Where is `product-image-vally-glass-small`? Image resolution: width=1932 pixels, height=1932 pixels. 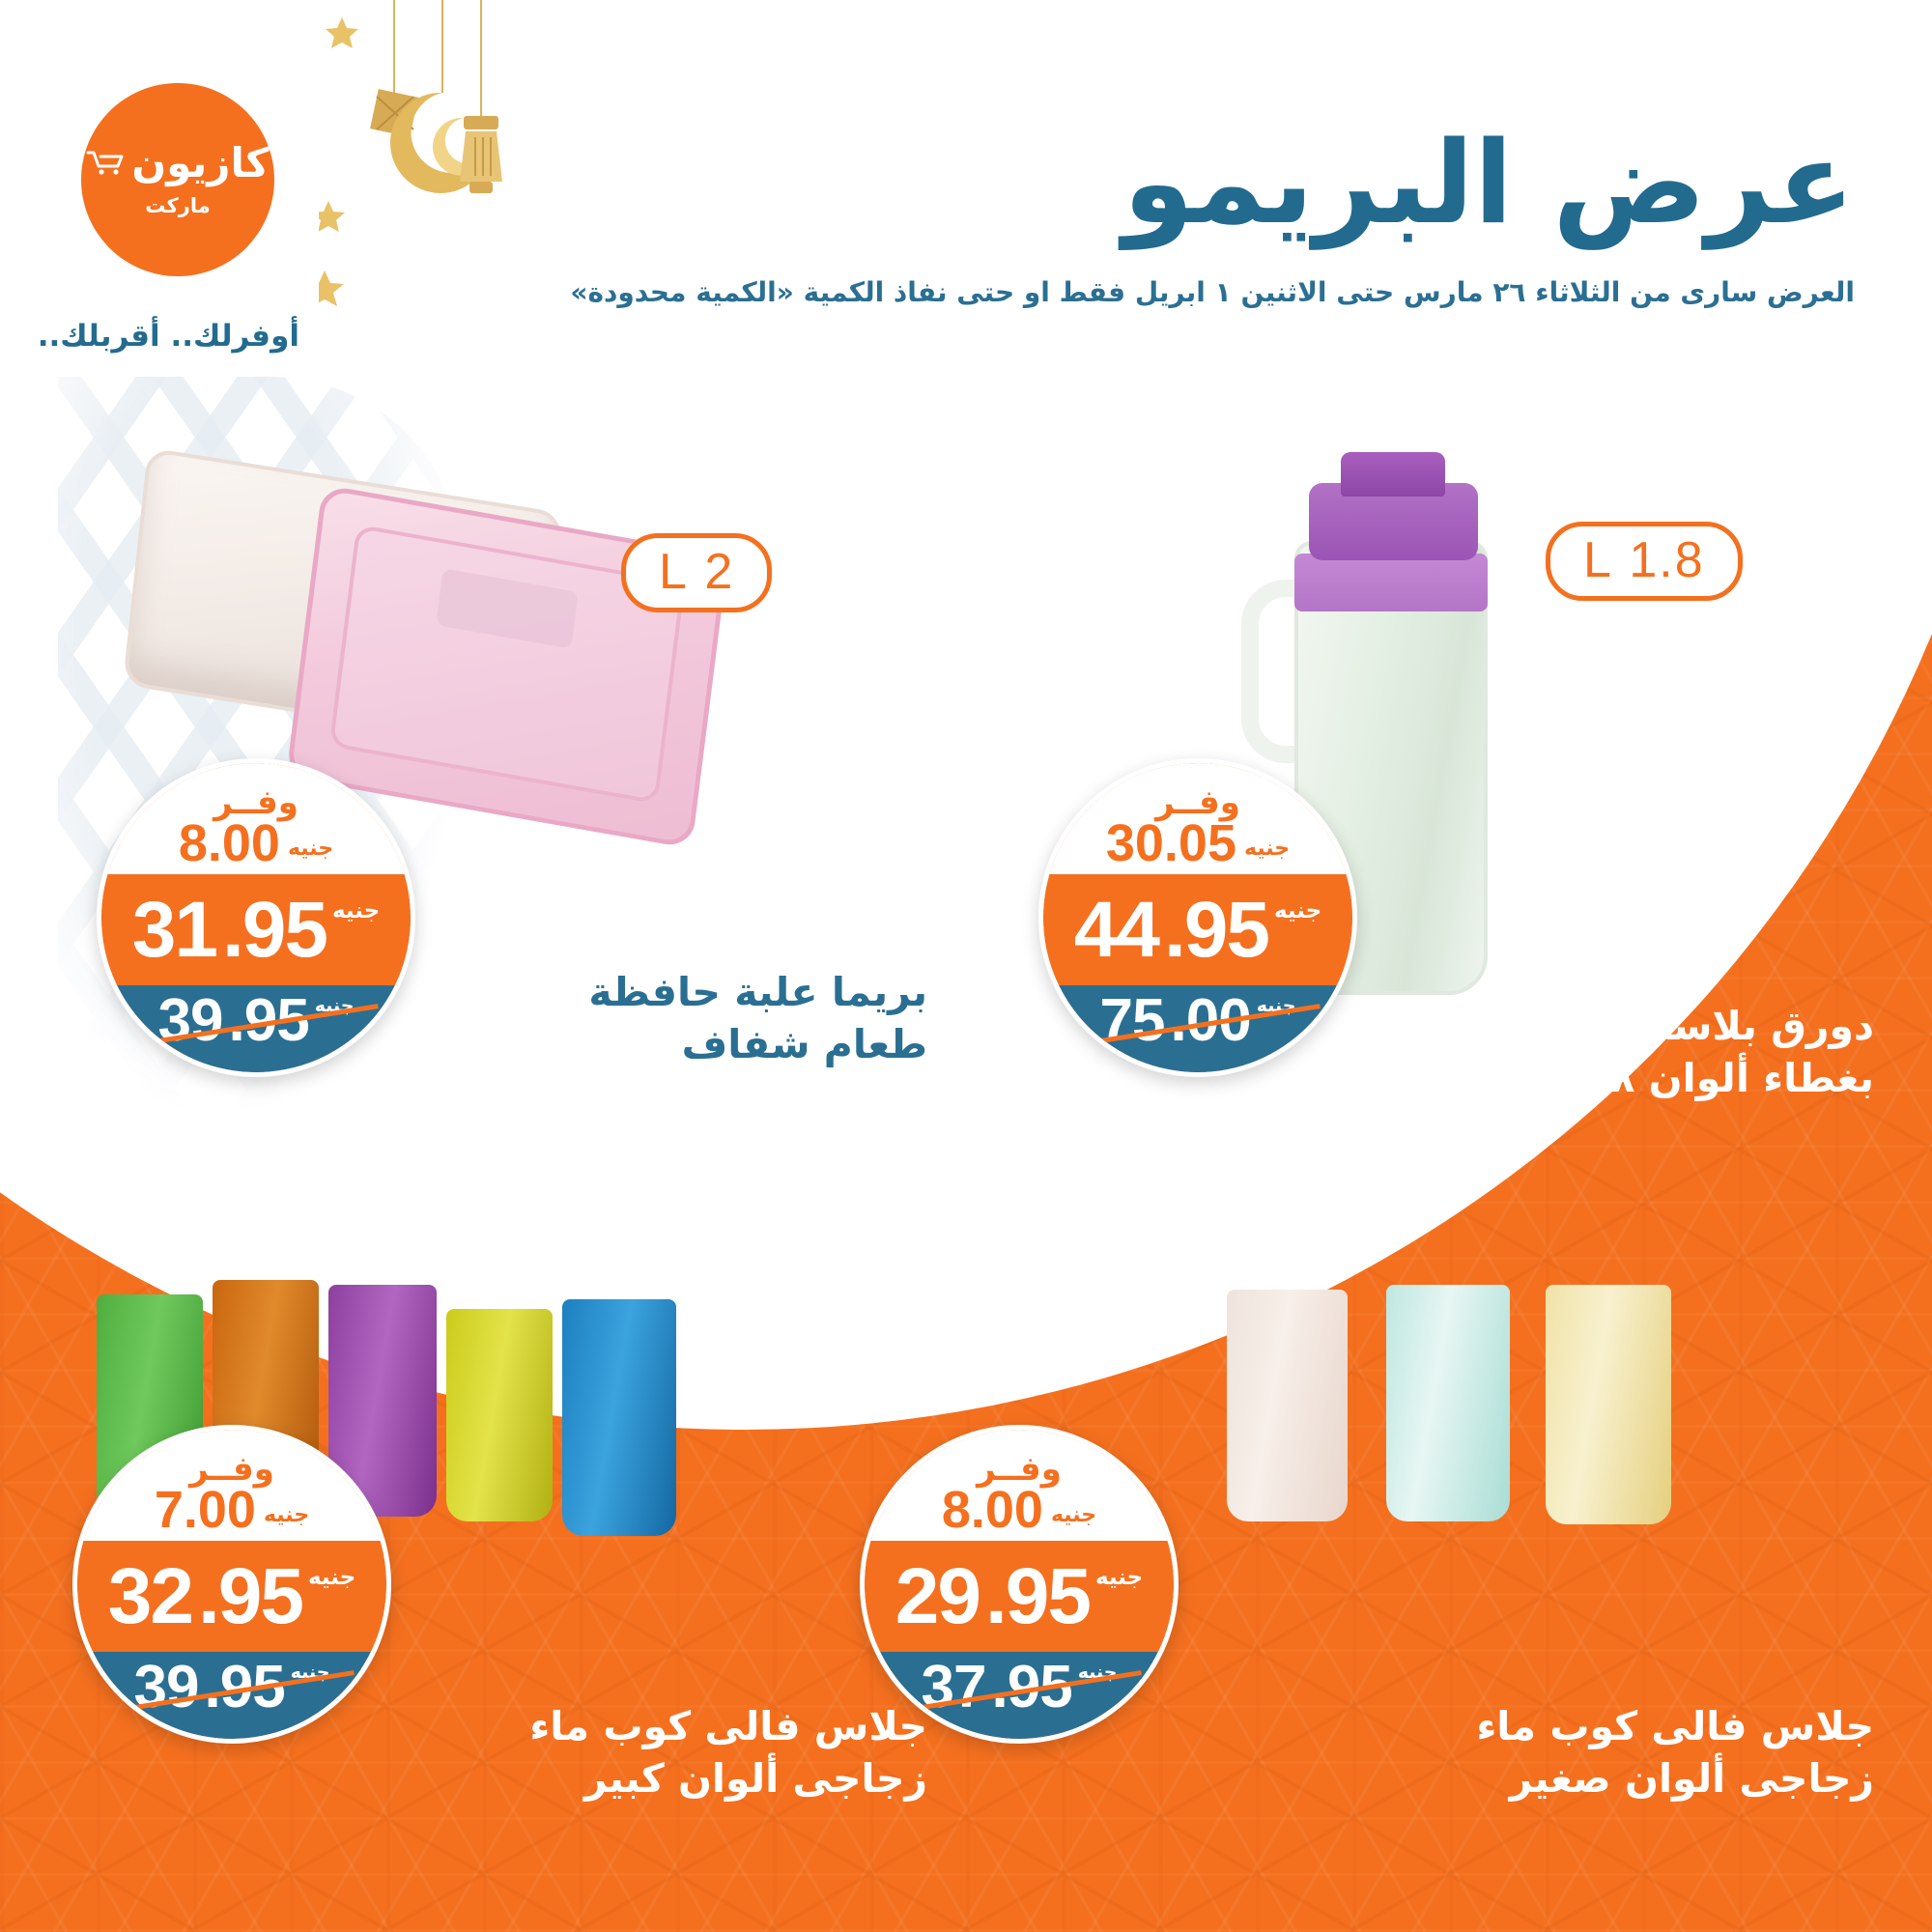 product-image-vally-glass-small is located at coordinates (1507, 1391).